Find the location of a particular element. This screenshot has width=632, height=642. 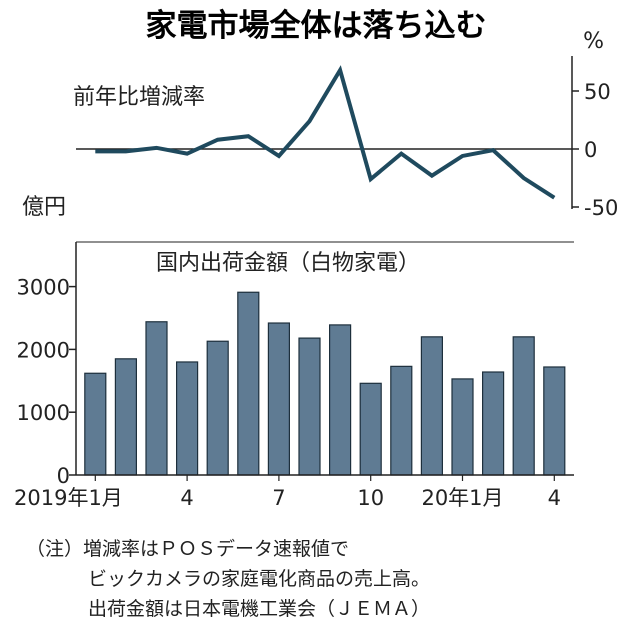

line-unit-label: % is located at coordinates (593, 41).